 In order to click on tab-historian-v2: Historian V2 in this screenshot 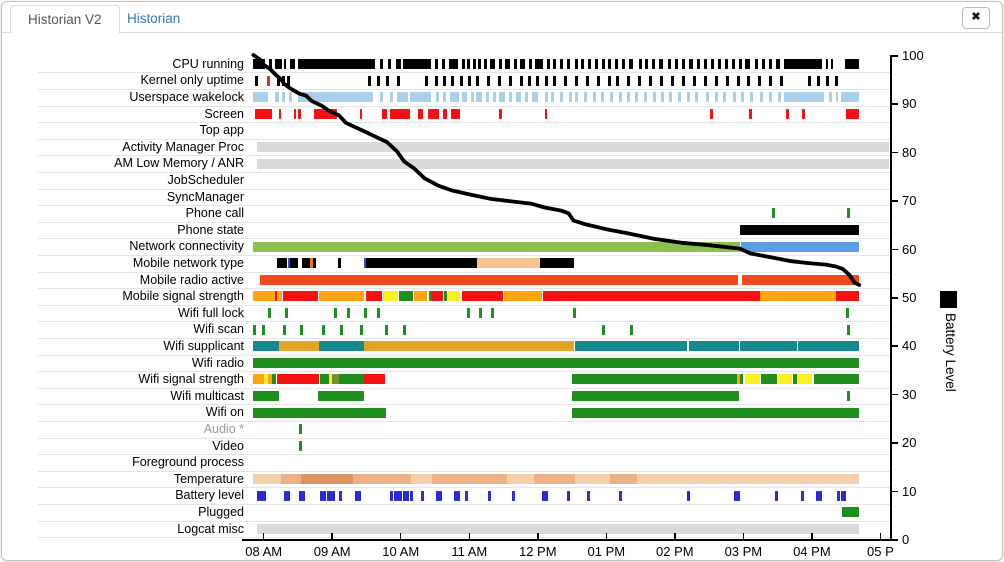, I will do `click(65, 19)`.